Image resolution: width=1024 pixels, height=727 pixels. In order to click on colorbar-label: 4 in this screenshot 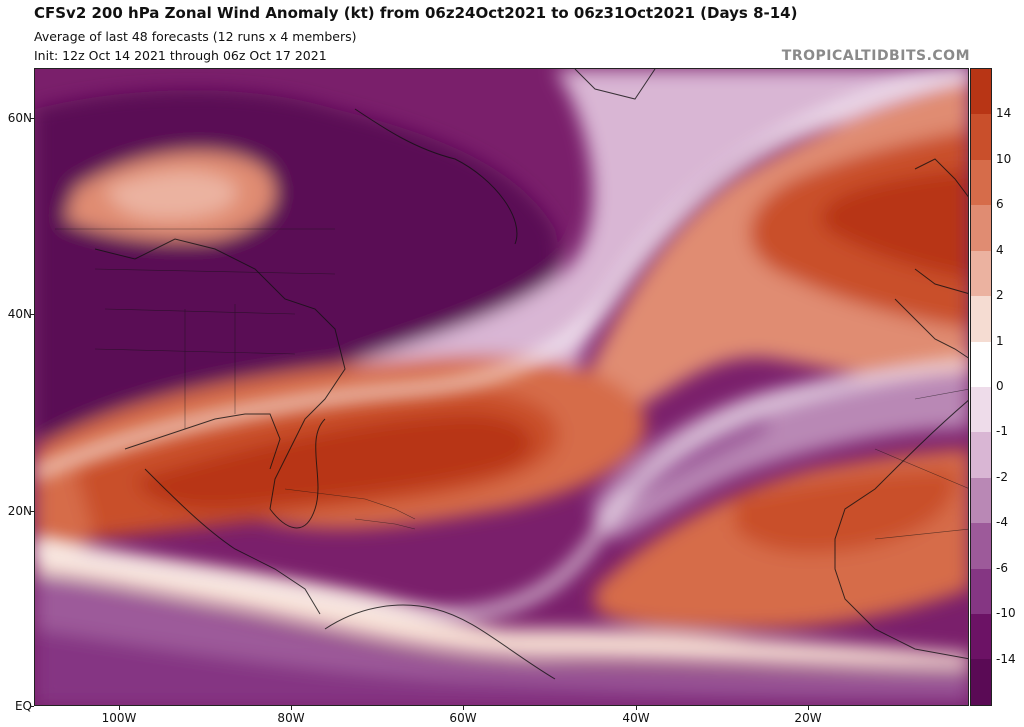, I will do `click(1000, 249)`.